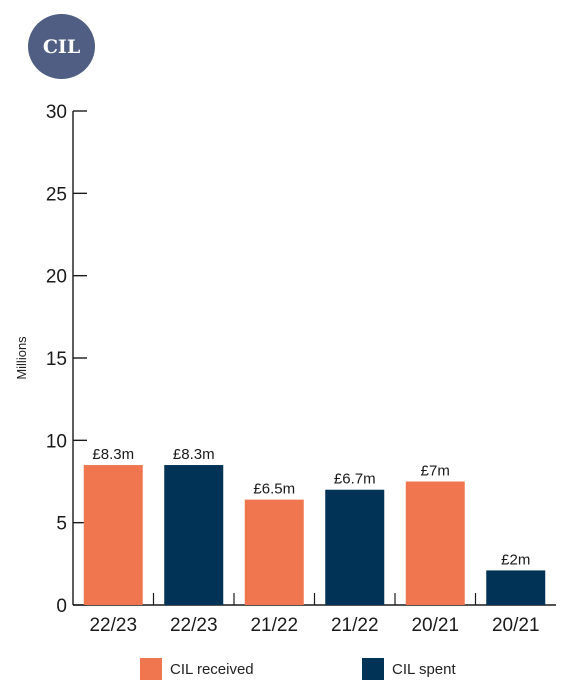 The height and width of the screenshot is (686, 563). Describe the element at coordinates (56, 112) in the screenshot. I see `y-tick-label: 30` at that location.